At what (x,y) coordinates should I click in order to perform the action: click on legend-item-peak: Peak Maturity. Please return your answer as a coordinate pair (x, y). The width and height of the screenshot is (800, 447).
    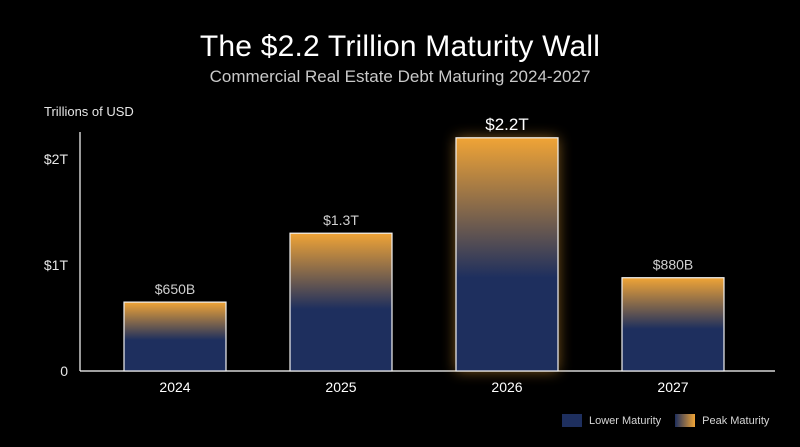
    Looking at the image, I should click on (722, 420).